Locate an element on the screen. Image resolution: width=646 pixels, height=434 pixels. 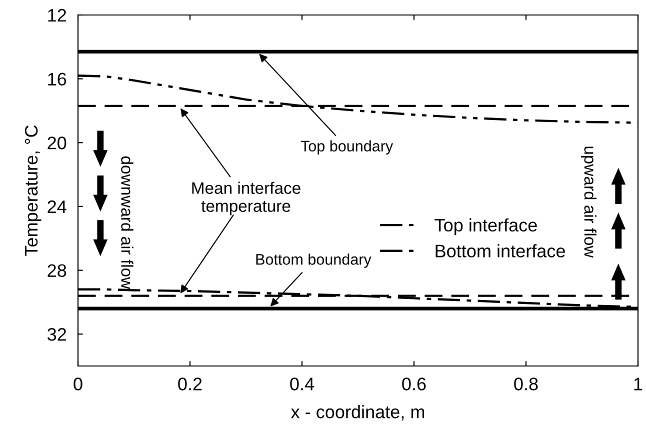
x-tick-label: 0.8 is located at coordinates (526, 384).